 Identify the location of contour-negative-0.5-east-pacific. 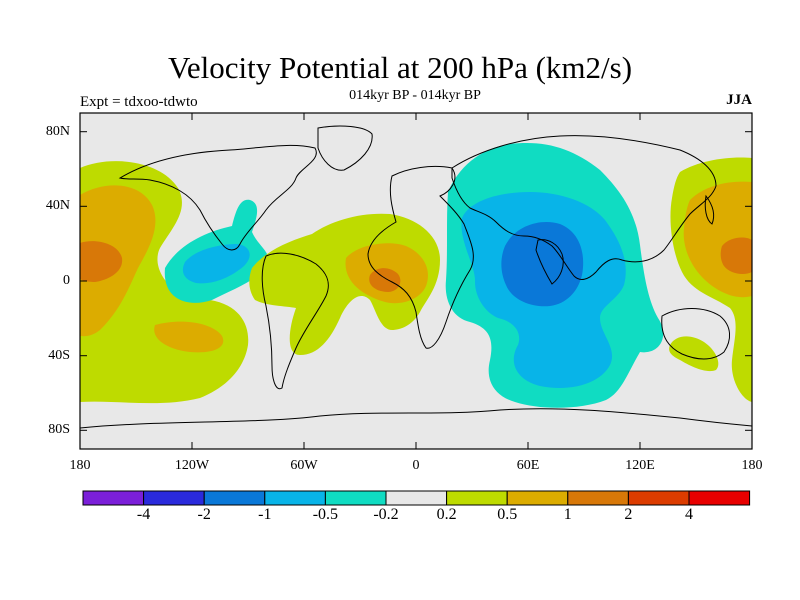
(216, 264).